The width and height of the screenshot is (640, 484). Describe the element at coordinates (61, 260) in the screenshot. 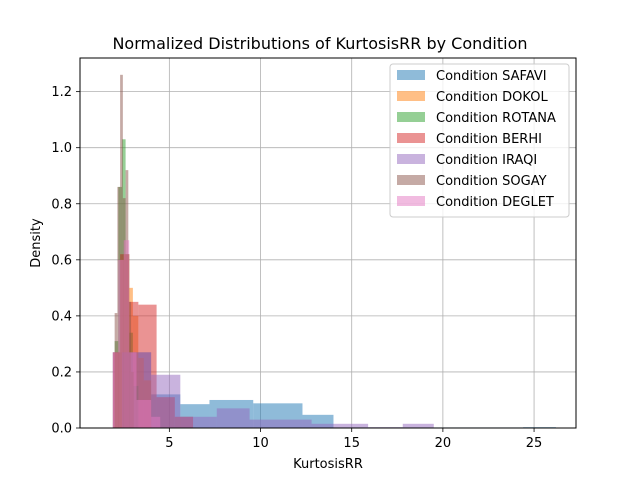

I see `y-tick-label: 0.6` at that location.